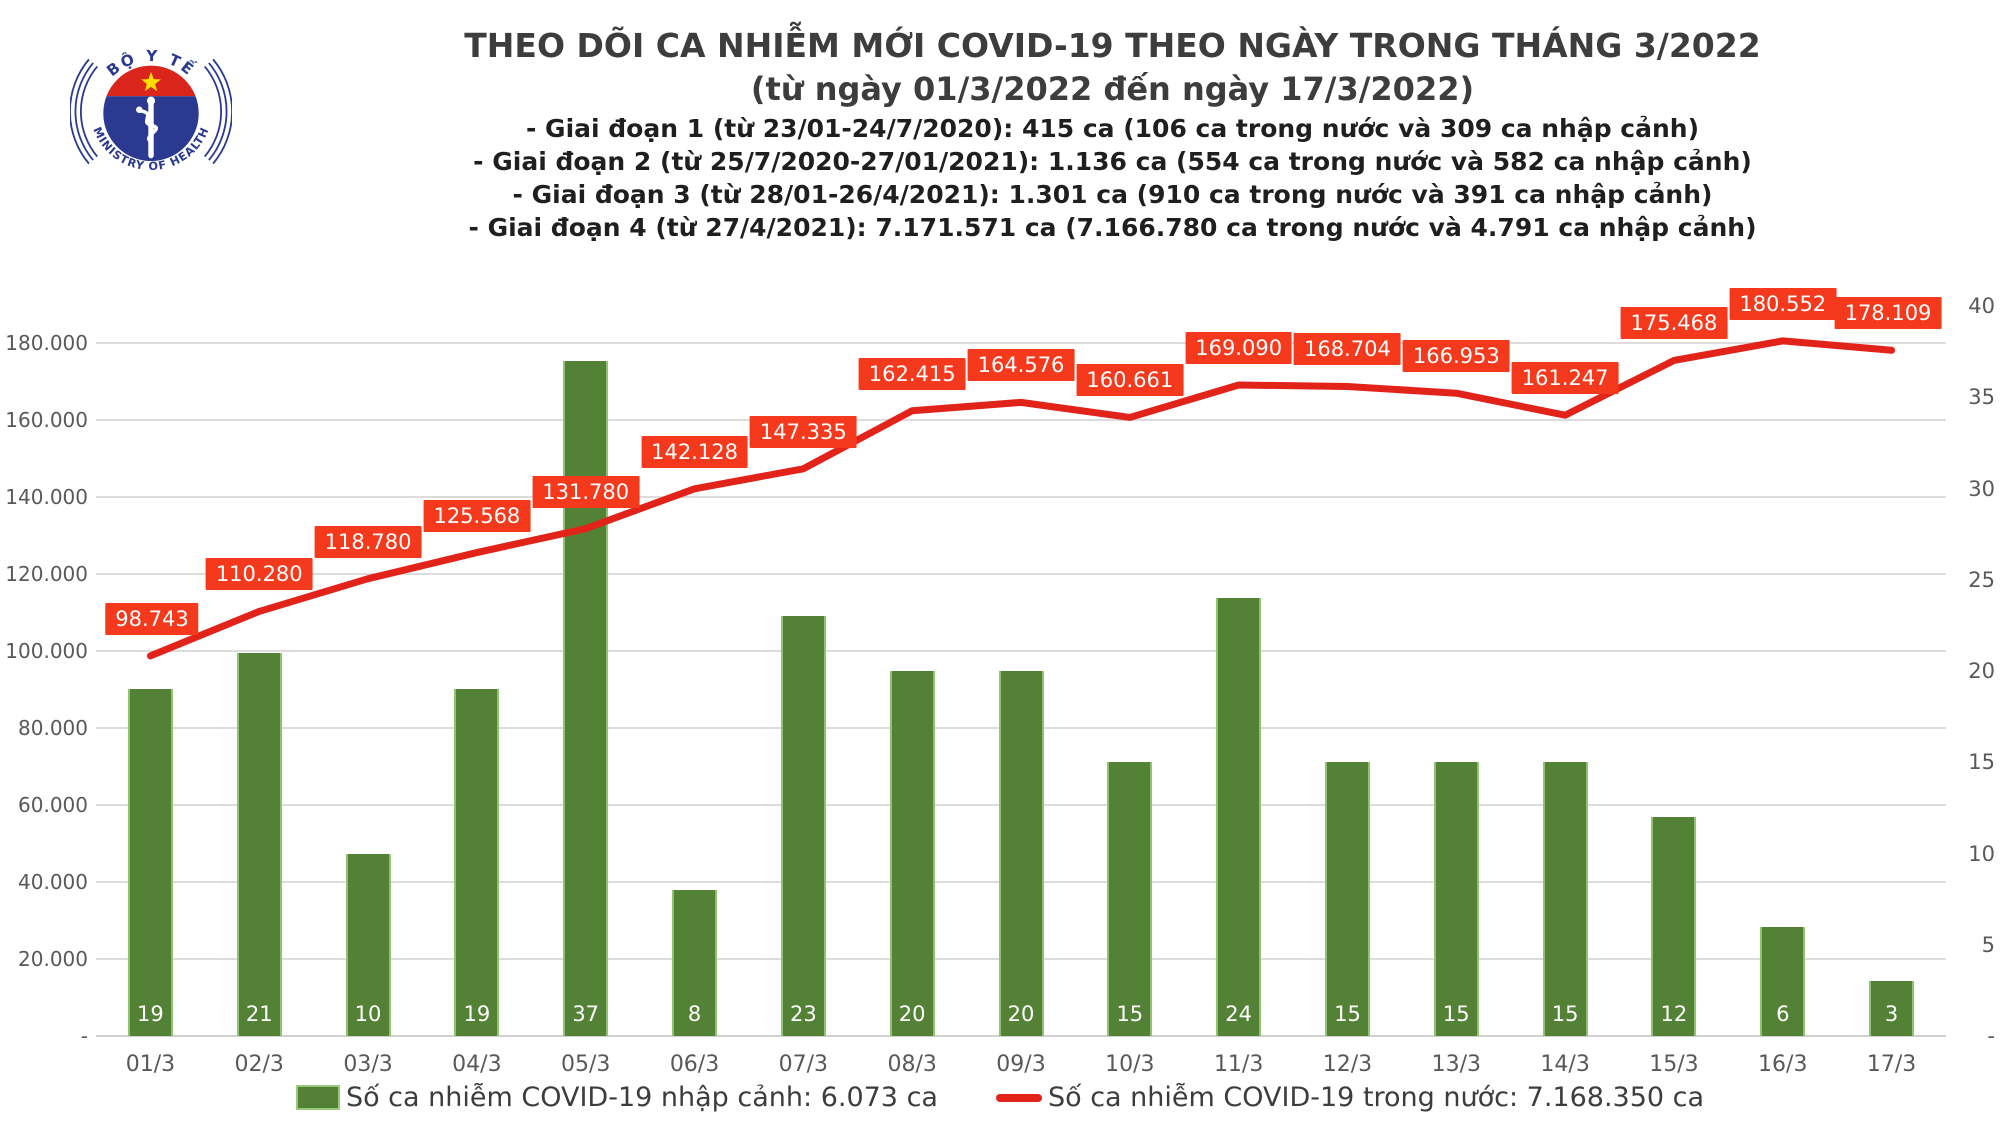 This screenshot has width=2000, height=1140. I want to click on y-axis-left-tick-label: 60.000, so click(53, 805).